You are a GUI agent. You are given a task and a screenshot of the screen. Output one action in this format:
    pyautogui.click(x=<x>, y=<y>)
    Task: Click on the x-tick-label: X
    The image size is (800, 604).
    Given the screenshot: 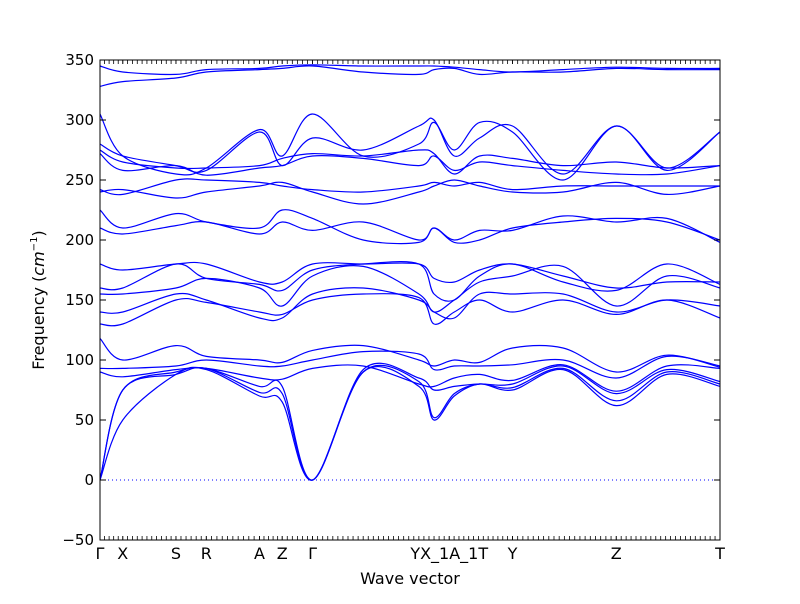 What is the action you would take?
    pyautogui.click(x=122, y=553)
    